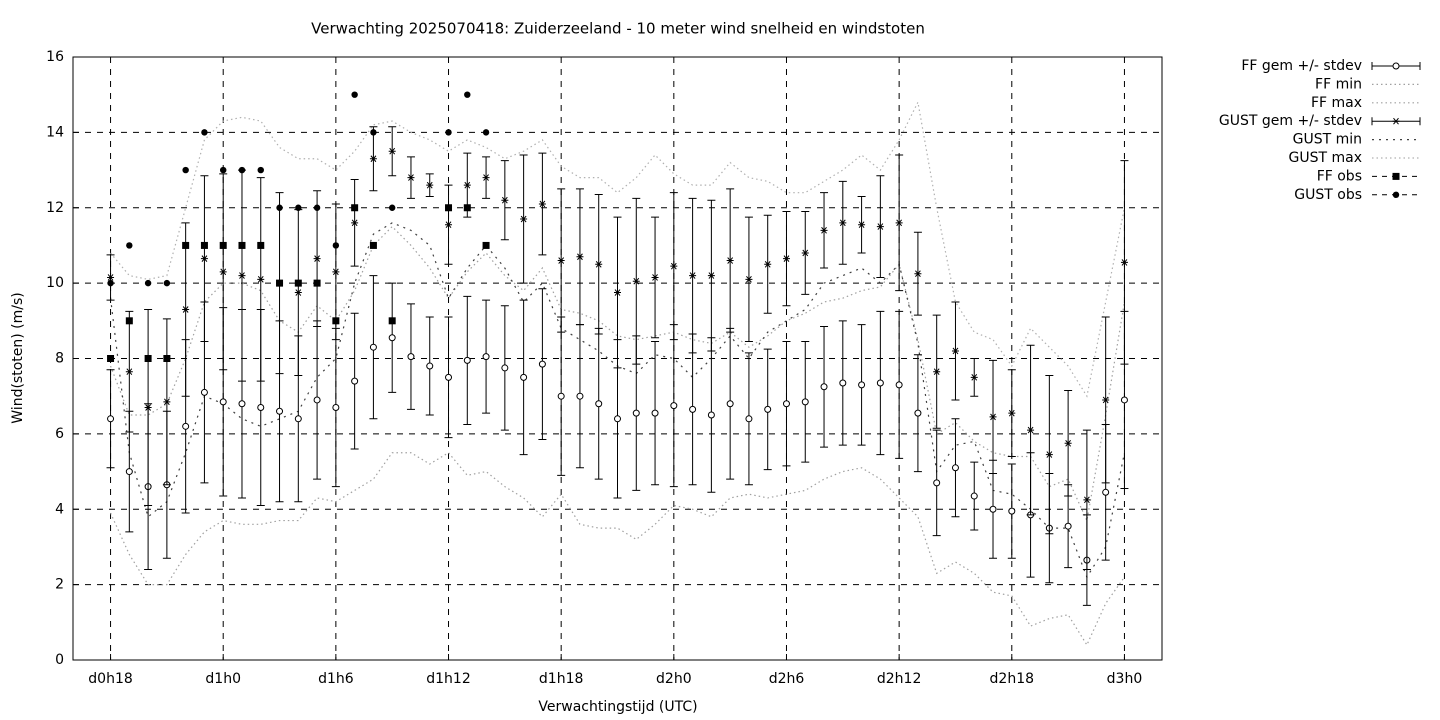 The image size is (1440, 720). Describe the element at coordinates (1338, 84) in the screenshot. I see `legend-label: FF min` at that location.